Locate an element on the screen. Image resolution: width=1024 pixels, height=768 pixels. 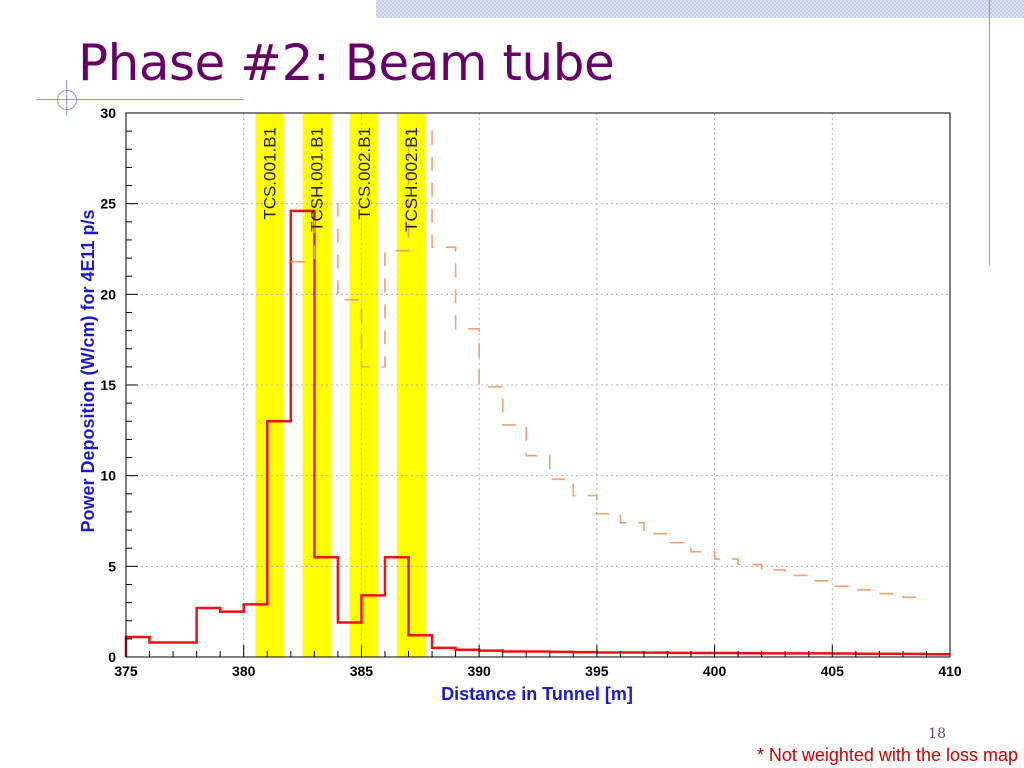
y-axis-title: Power Deposition (W/cm) for 4E11 p/s is located at coordinates (88, 370).